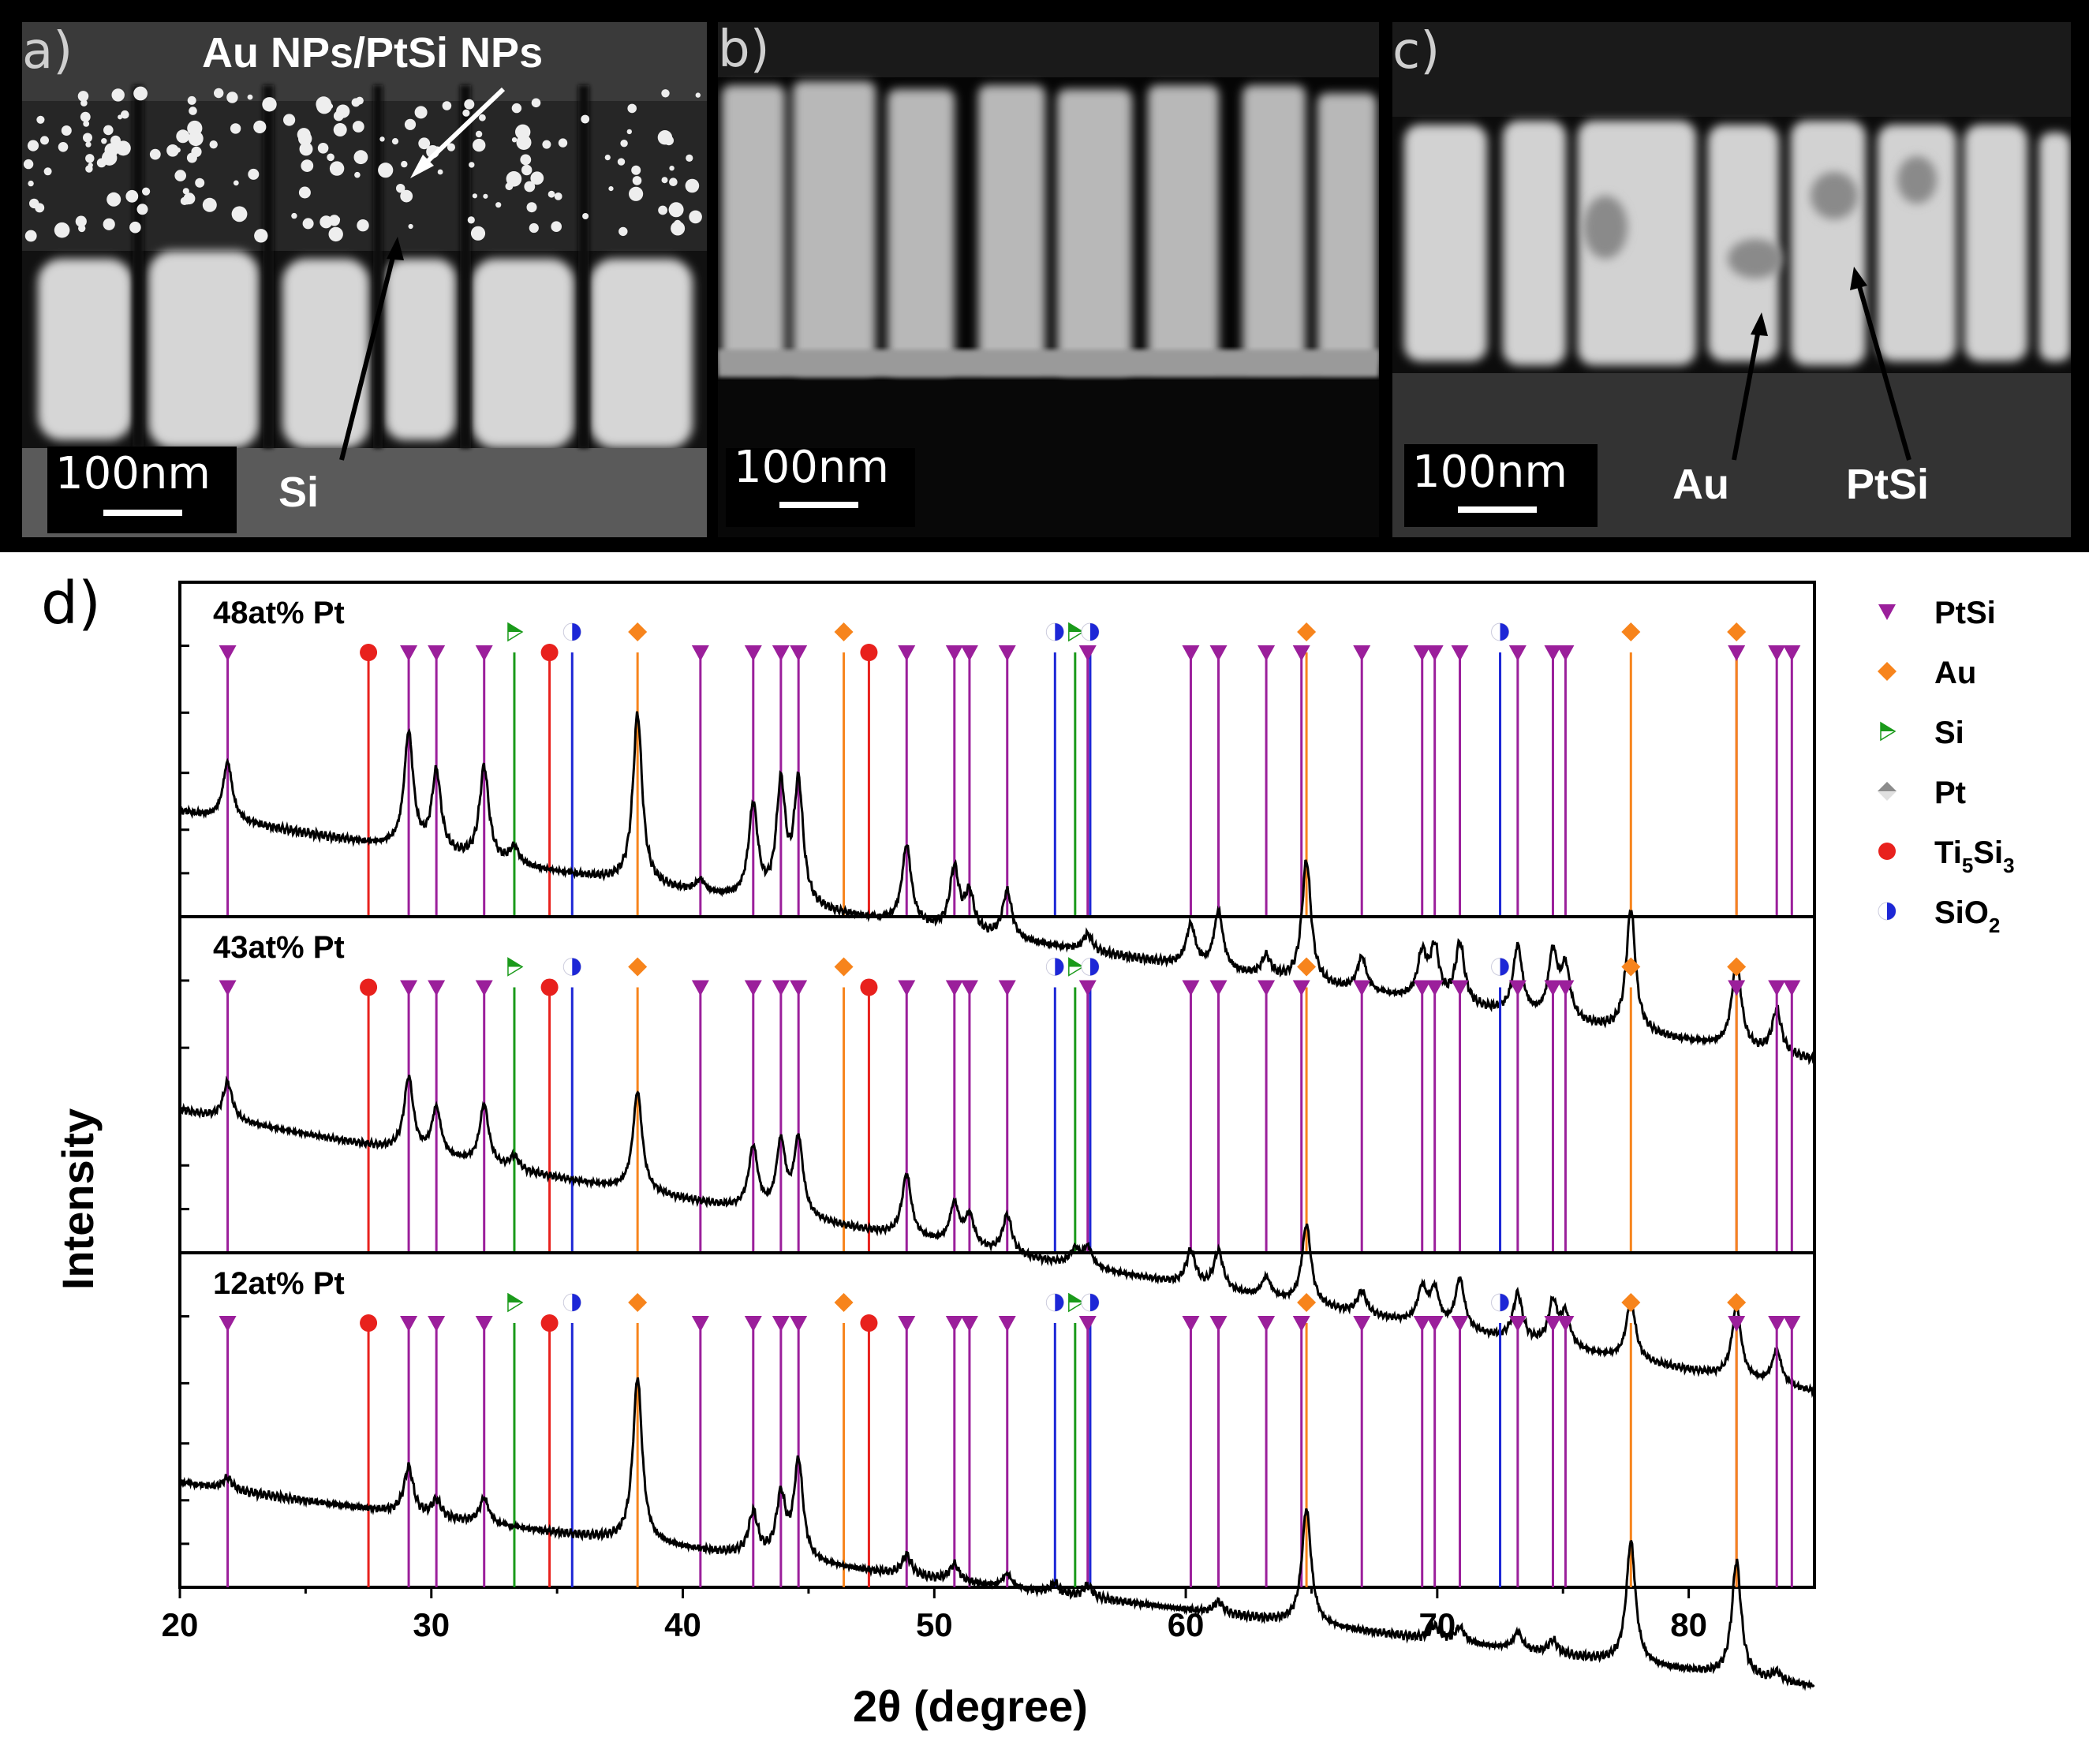 Image resolution: width=2089 pixels, height=1764 pixels. I want to click on arrowhead-si, so click(395, 248).